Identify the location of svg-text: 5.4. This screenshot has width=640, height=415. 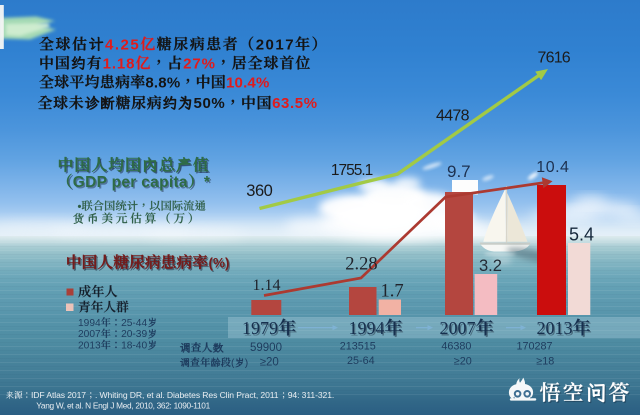
(581, 235).